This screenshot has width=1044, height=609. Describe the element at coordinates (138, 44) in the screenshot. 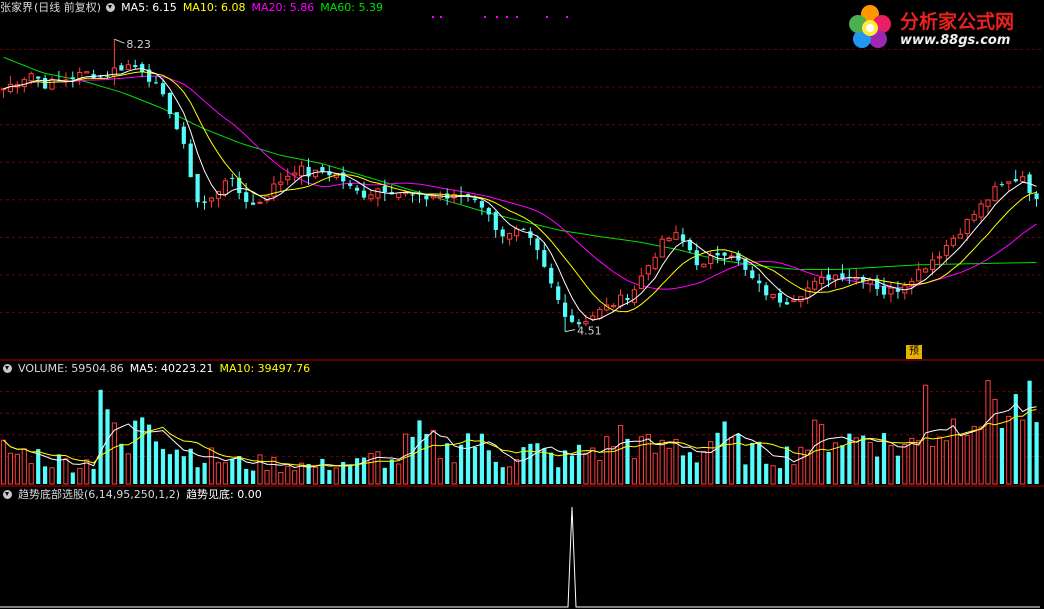

I see `annotation-label: 8.23` at that location.